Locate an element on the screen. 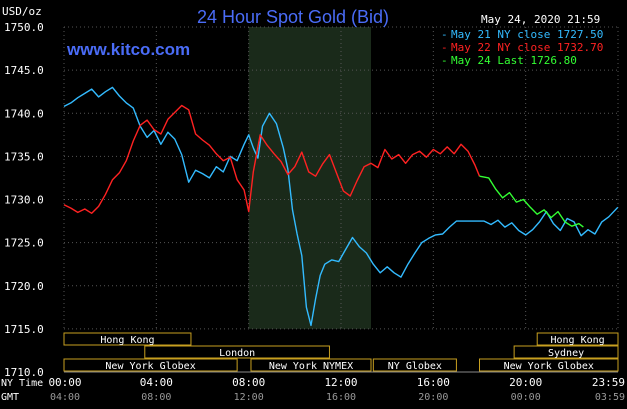 This screenshot has width=627, height=409. gmt-row-label: GMT is located at coordinates (10, 397).